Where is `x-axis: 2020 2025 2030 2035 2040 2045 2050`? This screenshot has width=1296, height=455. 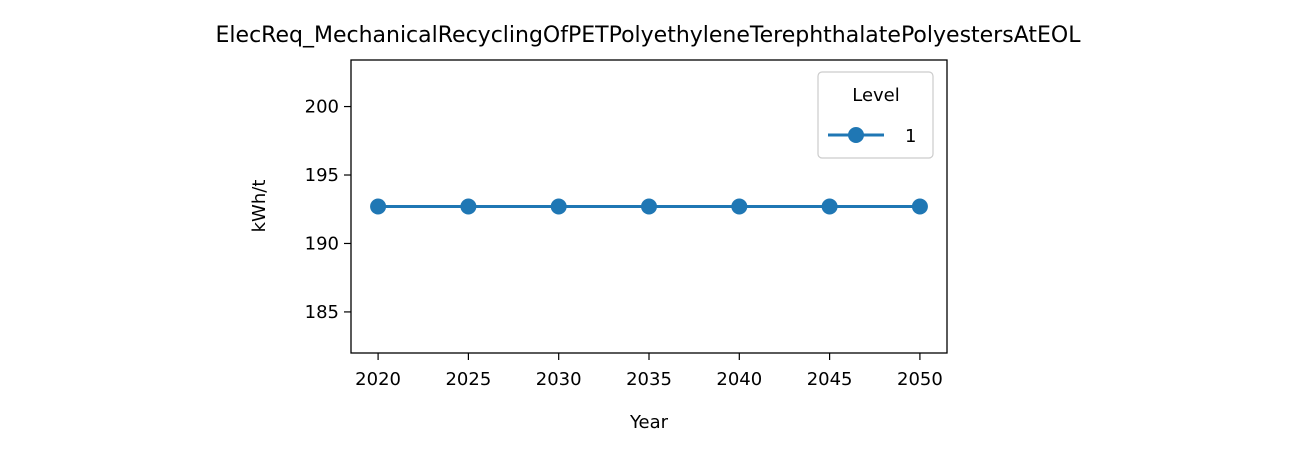
x-axis: 2020 2025 2030 2035 2040 2045 2050 is located at coordinates (649, 371).